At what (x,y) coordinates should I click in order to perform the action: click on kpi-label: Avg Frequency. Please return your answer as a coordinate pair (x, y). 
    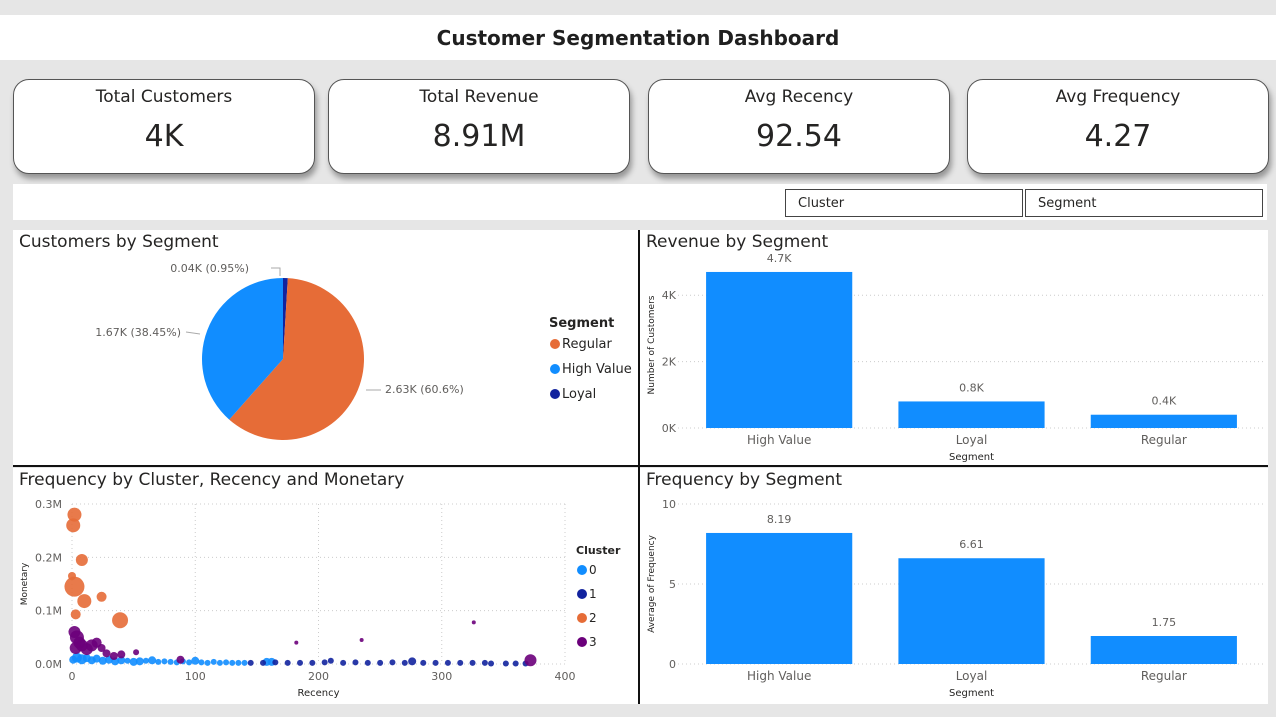
    Looking at the image, I should click on (1118, 97).